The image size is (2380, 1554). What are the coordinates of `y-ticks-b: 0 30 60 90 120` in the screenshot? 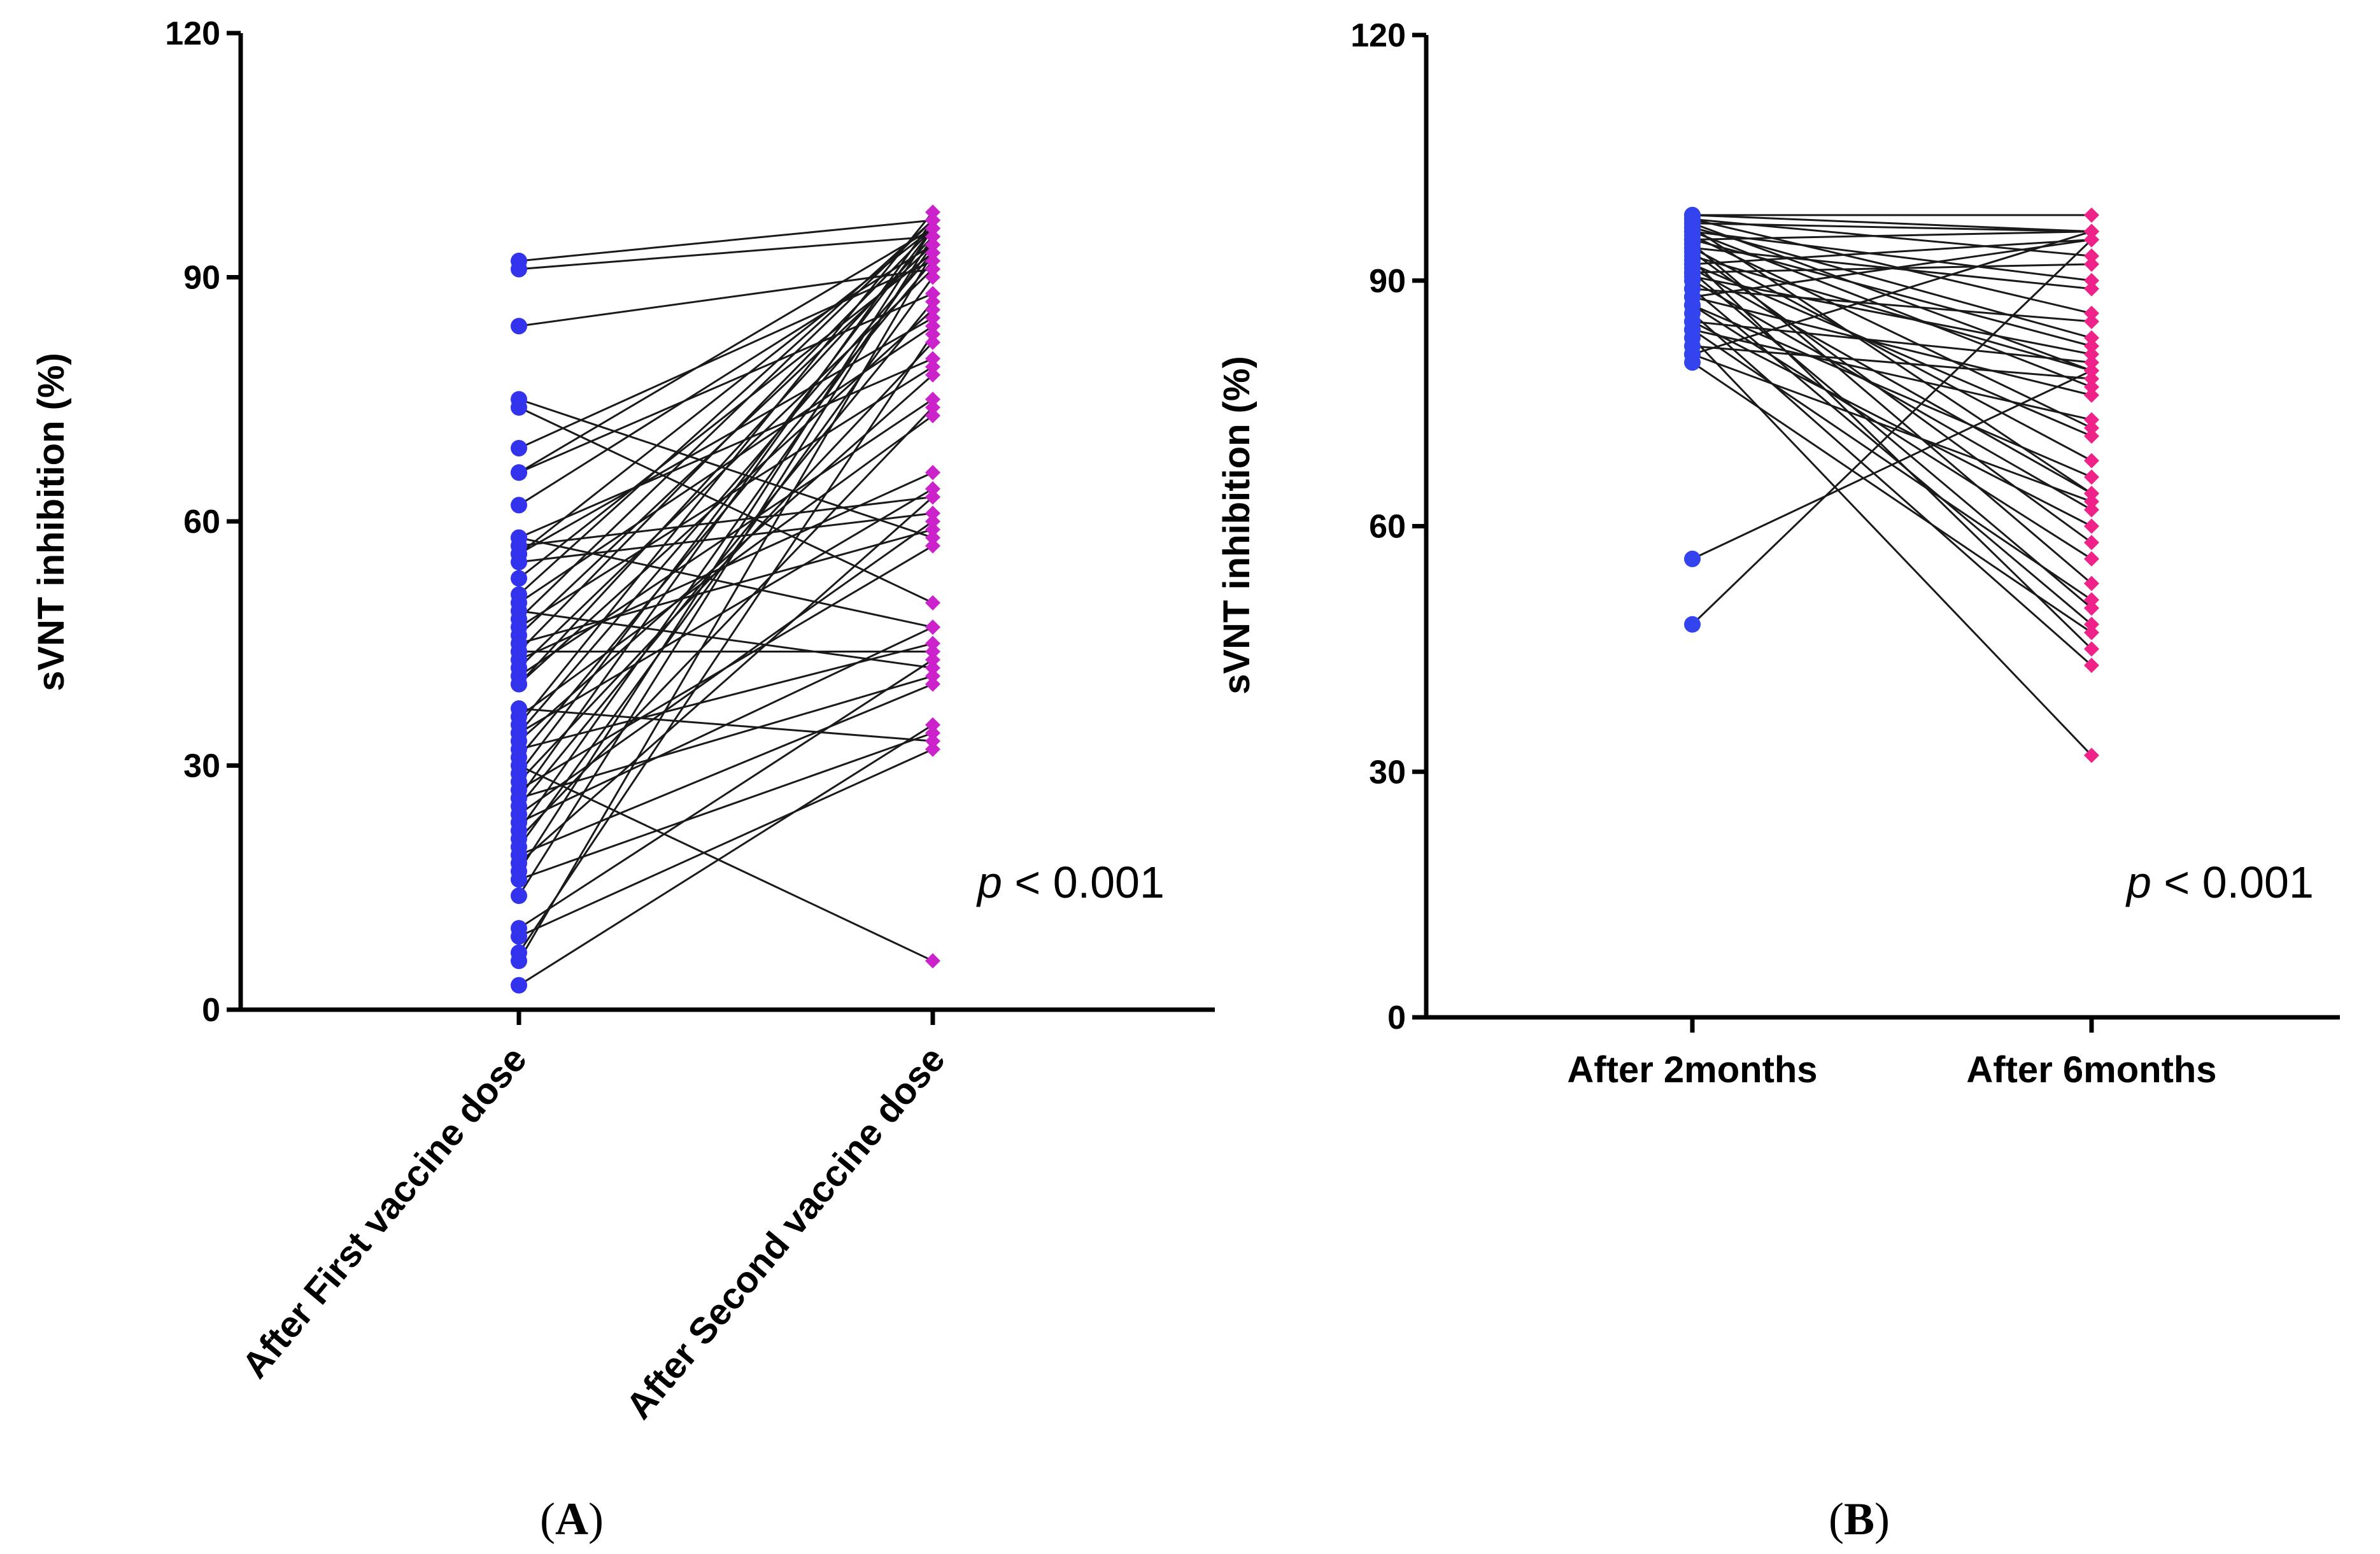 It's located at (1388, 526).